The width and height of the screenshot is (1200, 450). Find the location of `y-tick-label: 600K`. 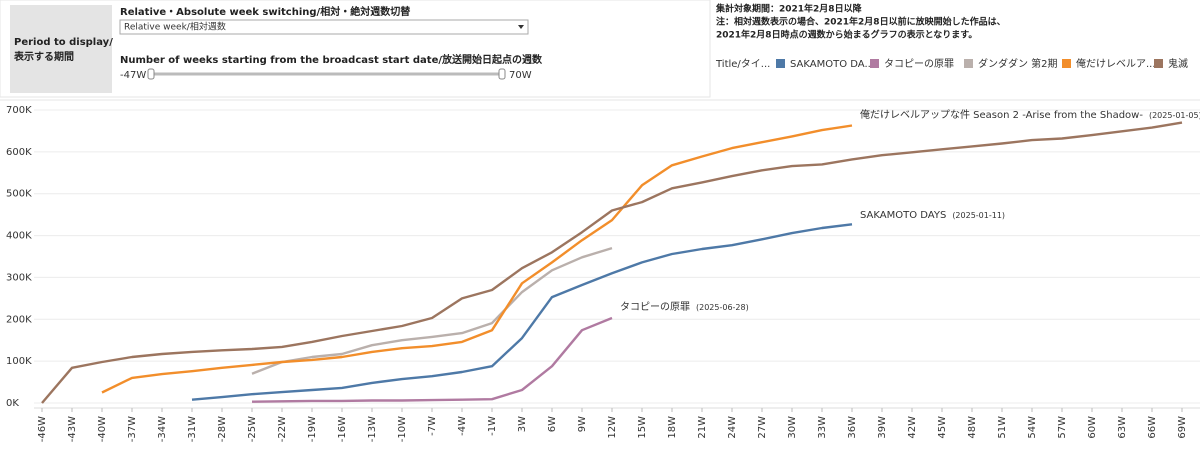

y-tick-label: 600K is located at coordinates (19, 152).